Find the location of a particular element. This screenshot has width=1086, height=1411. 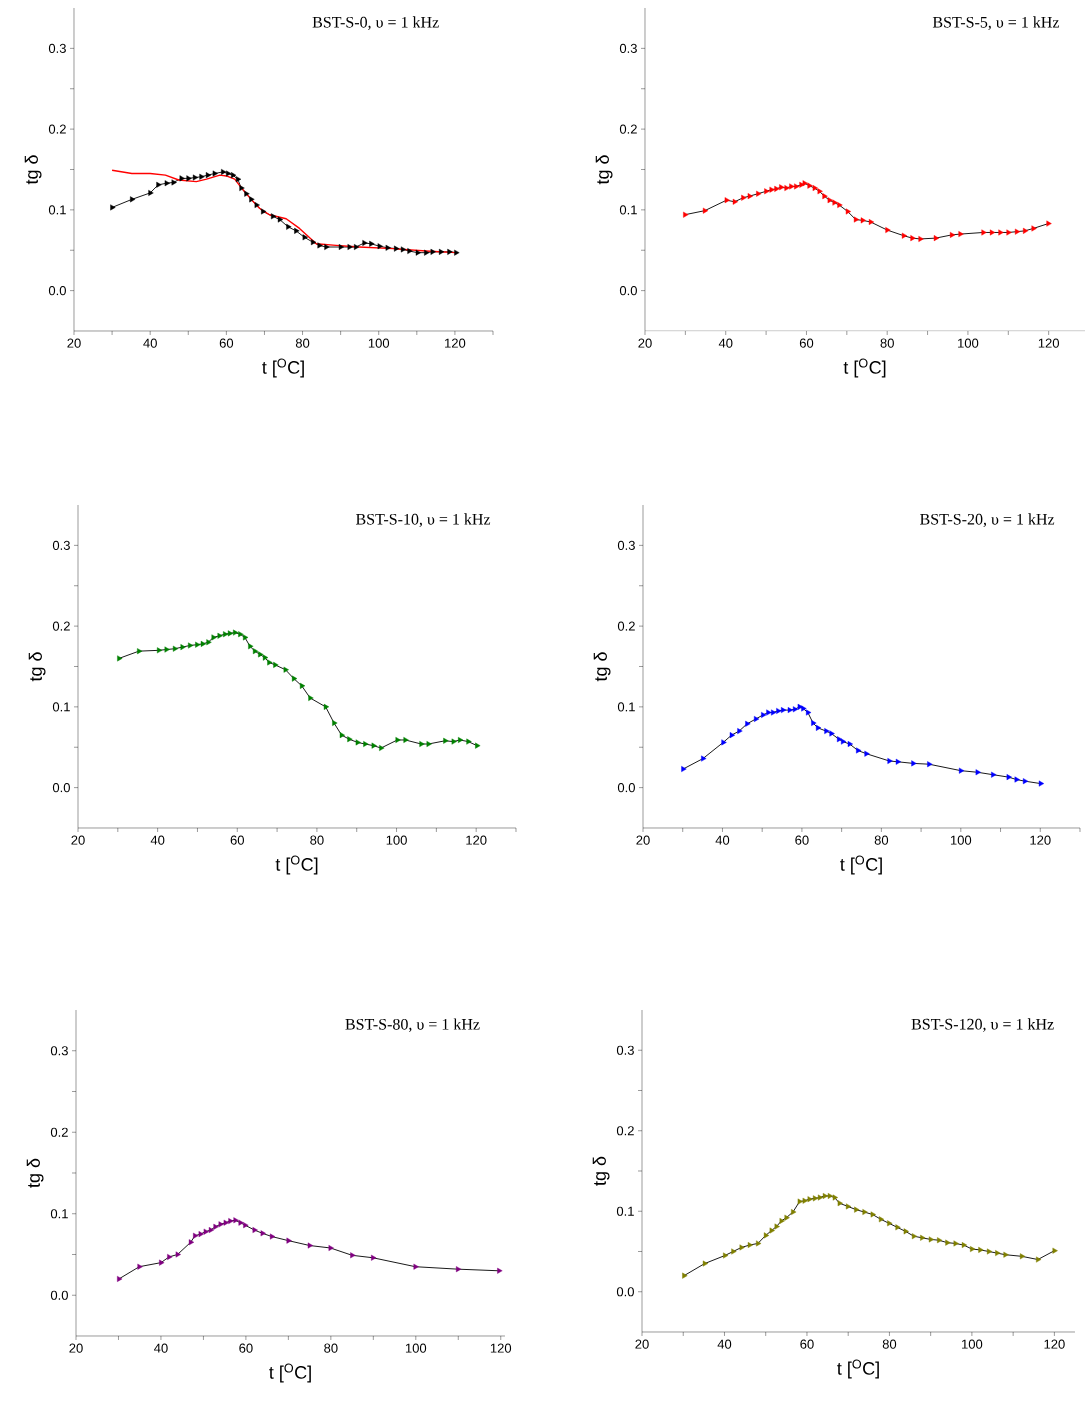

chart-title: BST-S-0, υ = 1 kHz is located at coordinates (375, 23).